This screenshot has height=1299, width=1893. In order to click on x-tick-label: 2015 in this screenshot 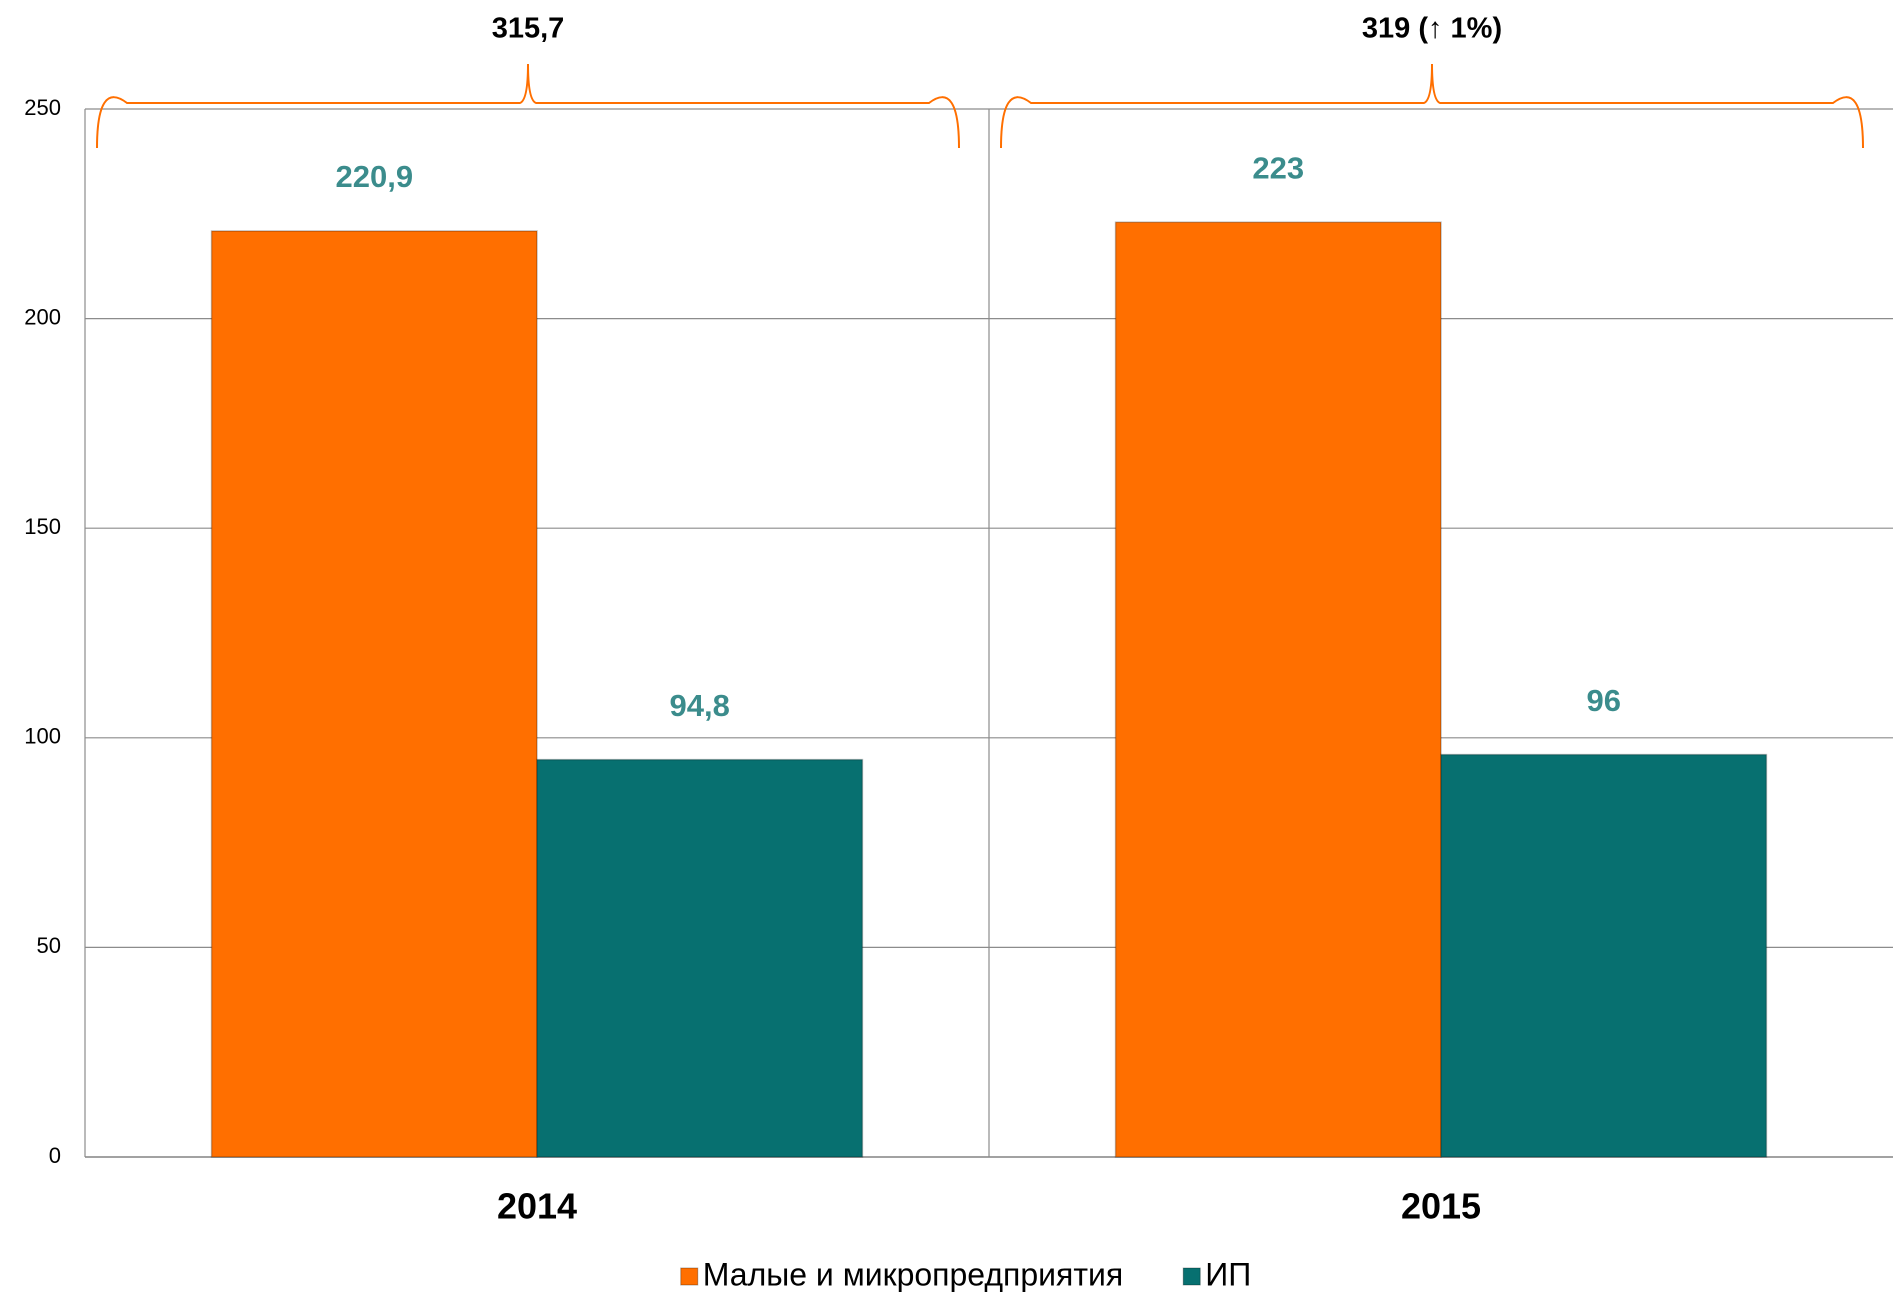, I will do `click(1441, 1206)`.